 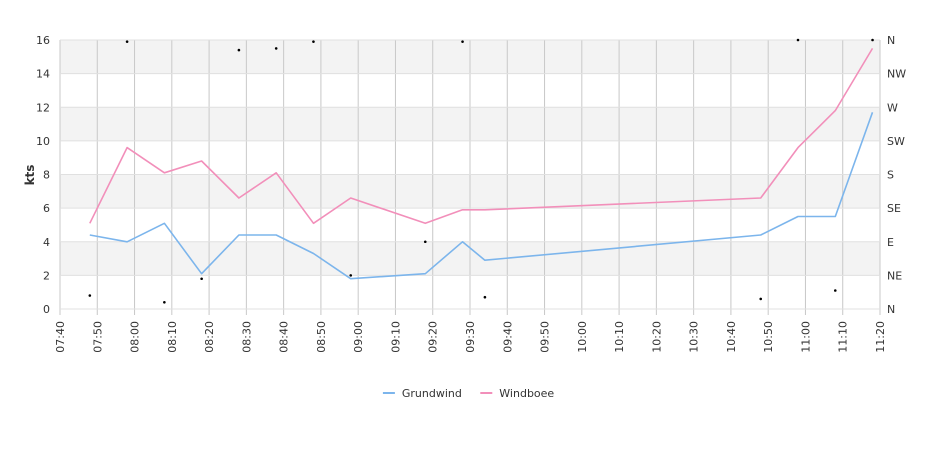 What do you see at coordinates (507, 337) in the screenshot?
I see `x-tick-label: 09:40` at bounding box center [507, 337].